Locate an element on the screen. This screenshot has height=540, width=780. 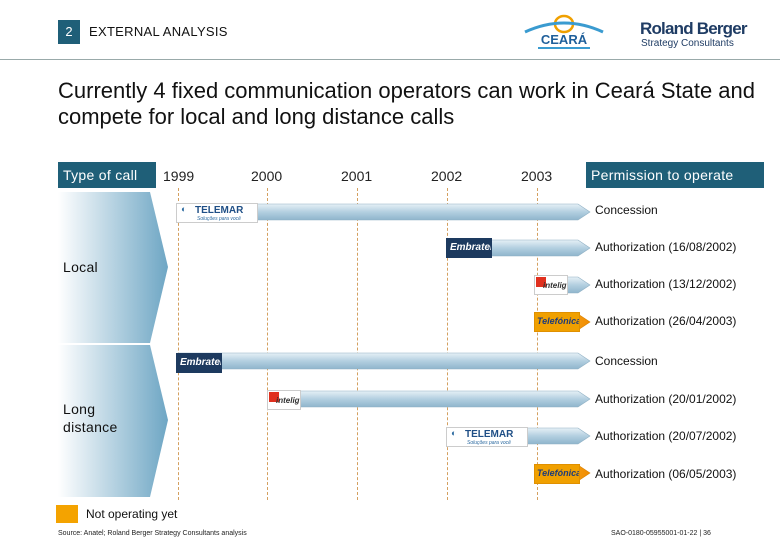
permission-header: Permission to operate is located at coordinates (675, 175).